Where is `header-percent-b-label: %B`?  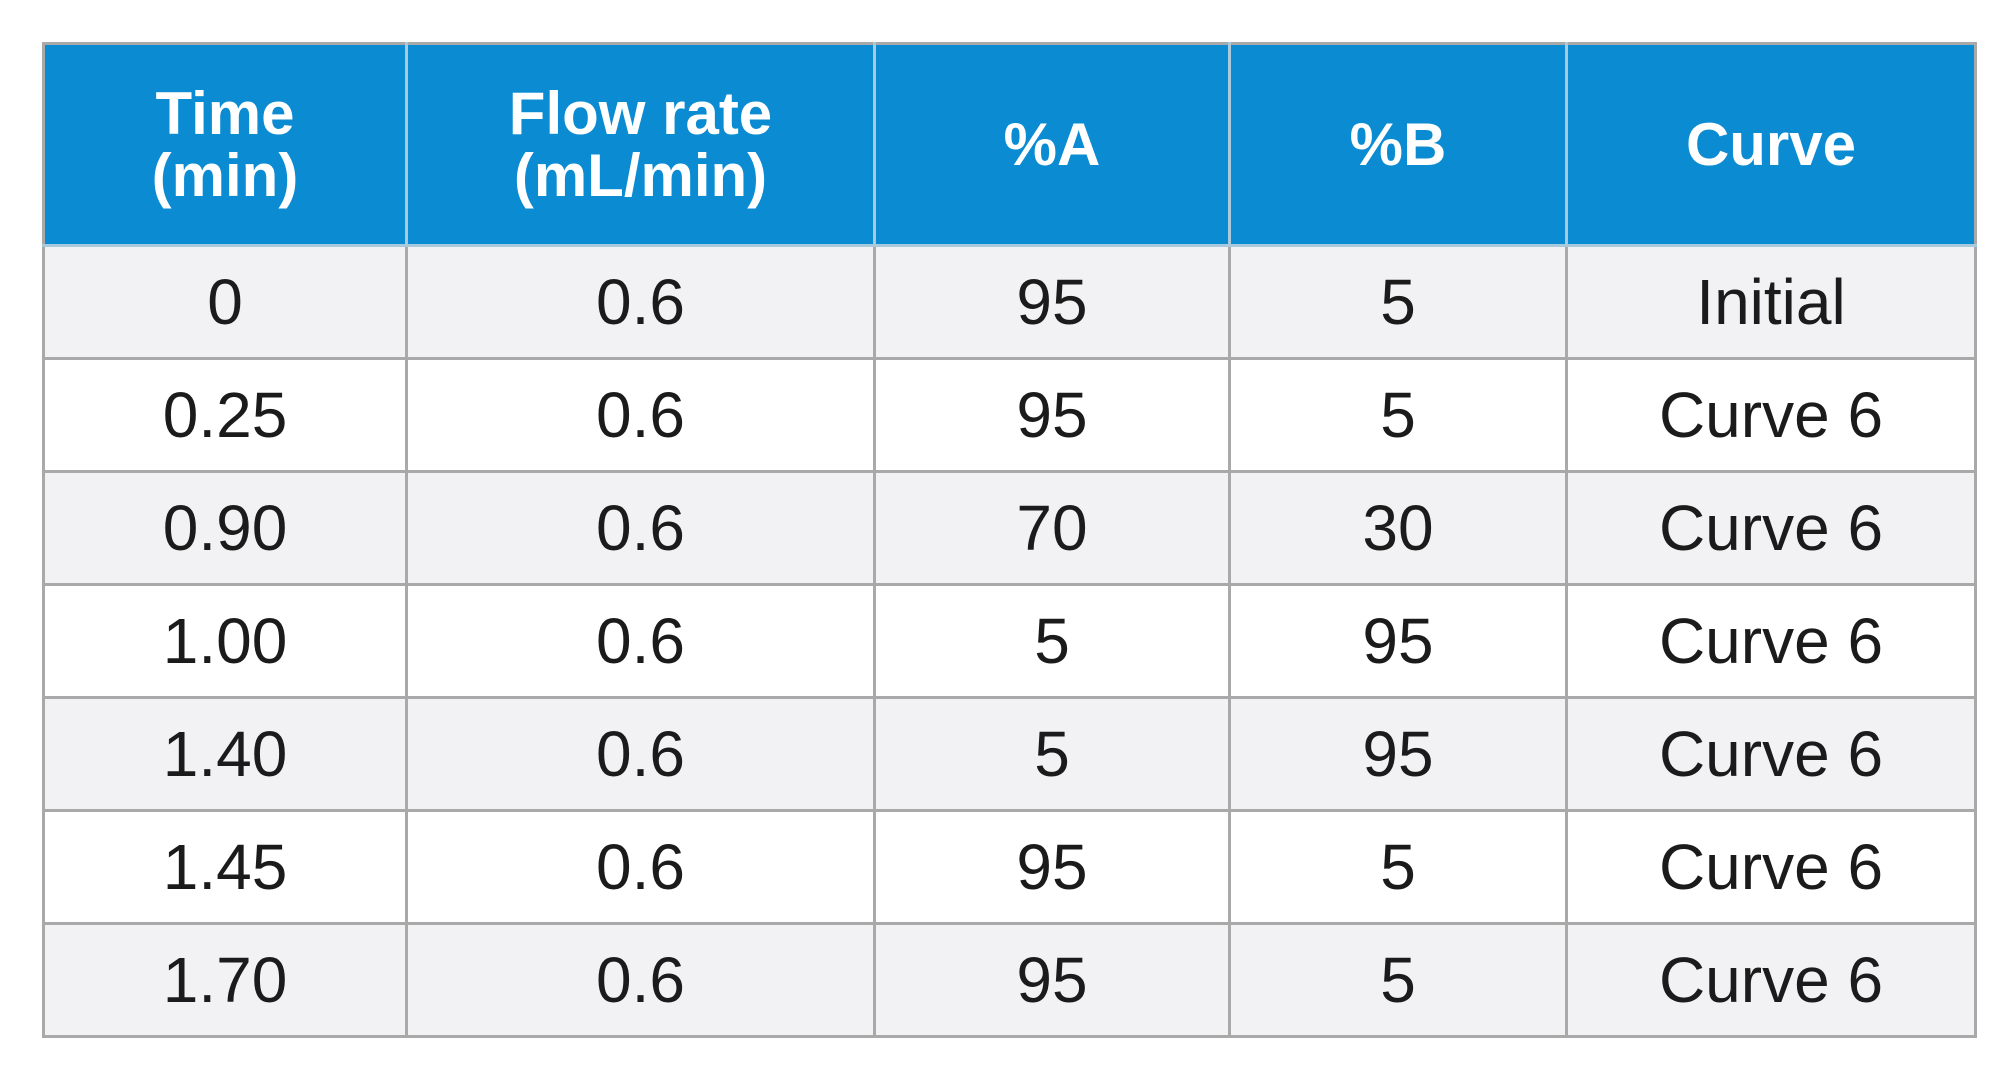 header-percent-b-label: %B is located at coordinates (1398, 144).